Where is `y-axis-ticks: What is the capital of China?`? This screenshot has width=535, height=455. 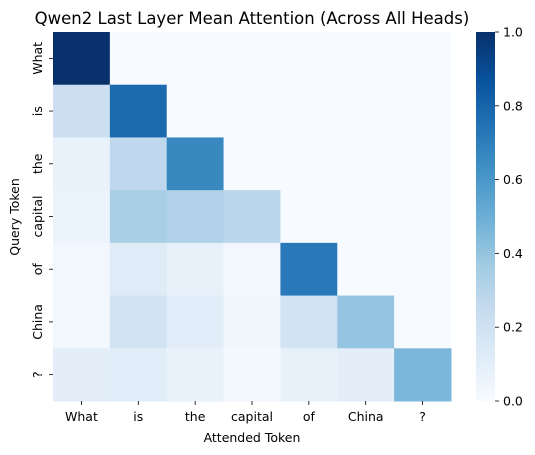
y-axis-ticks: What is the capital of China? is located at coordinates (41, 210).